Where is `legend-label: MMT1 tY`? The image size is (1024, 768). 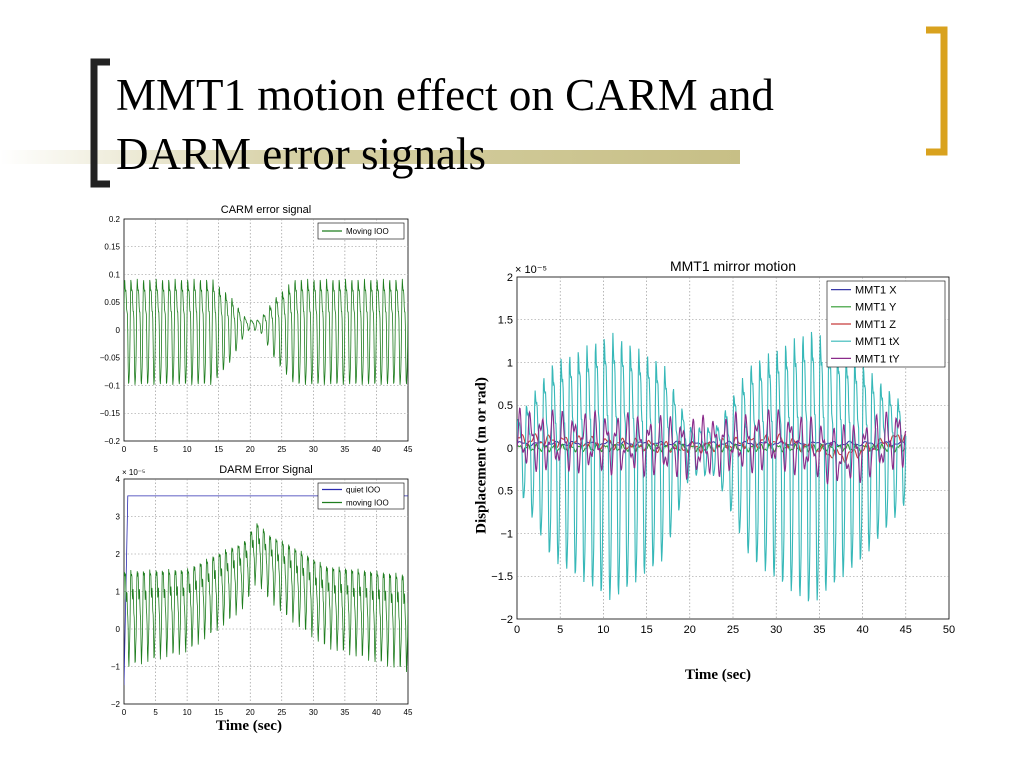
legend-label: MMT1 tY is located at coordinates (877, 359).